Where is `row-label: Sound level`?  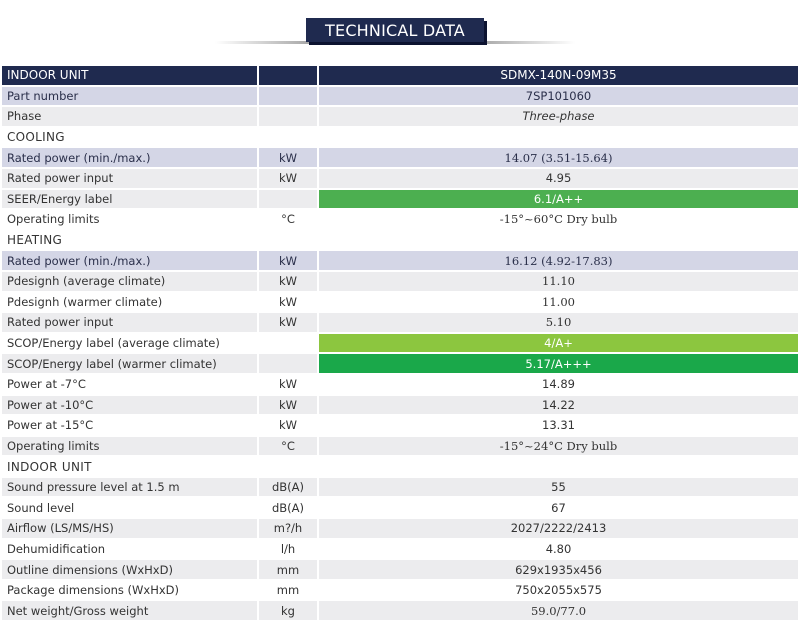 row-label: Sound level is located at coordinates (129, 508).